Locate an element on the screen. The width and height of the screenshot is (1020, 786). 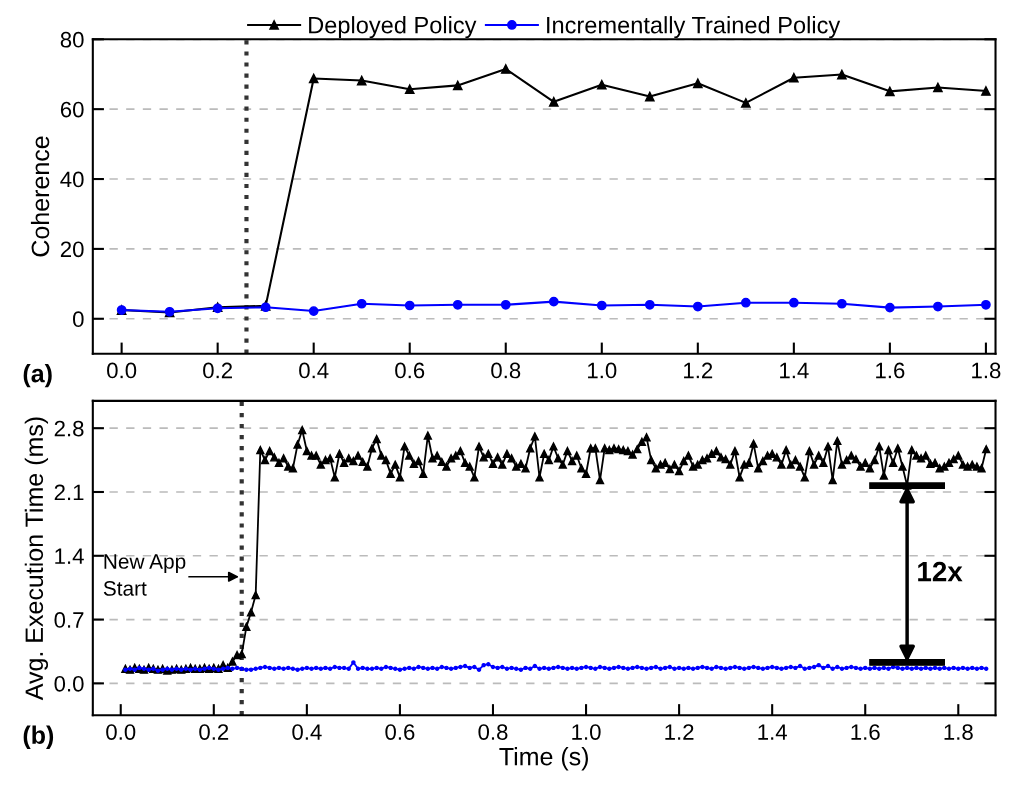
legend-label: Incrementally Trained Policy is located at coordinates (694, 27).